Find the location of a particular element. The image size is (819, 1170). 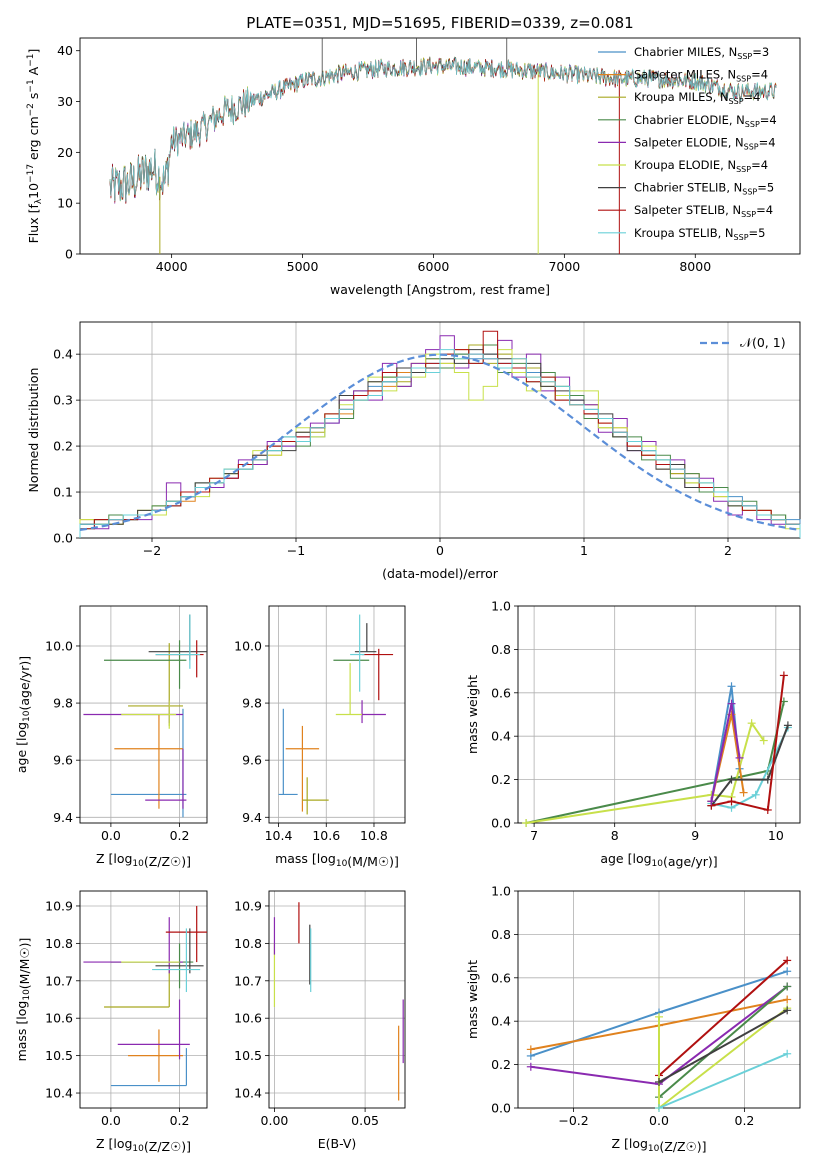

x-tick-label: 10 is located at coordinates (776, 835).